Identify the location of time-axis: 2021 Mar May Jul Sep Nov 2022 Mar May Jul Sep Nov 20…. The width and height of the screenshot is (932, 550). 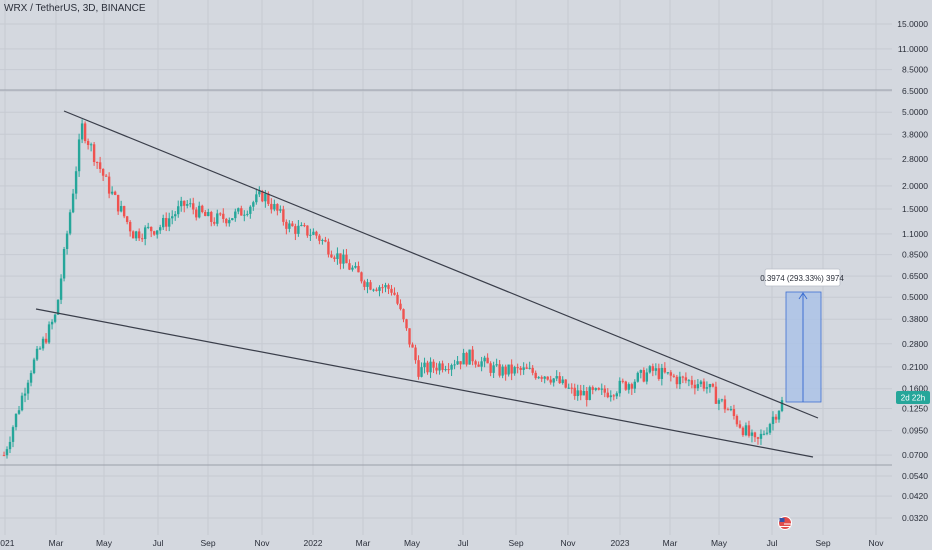
(442, 543).